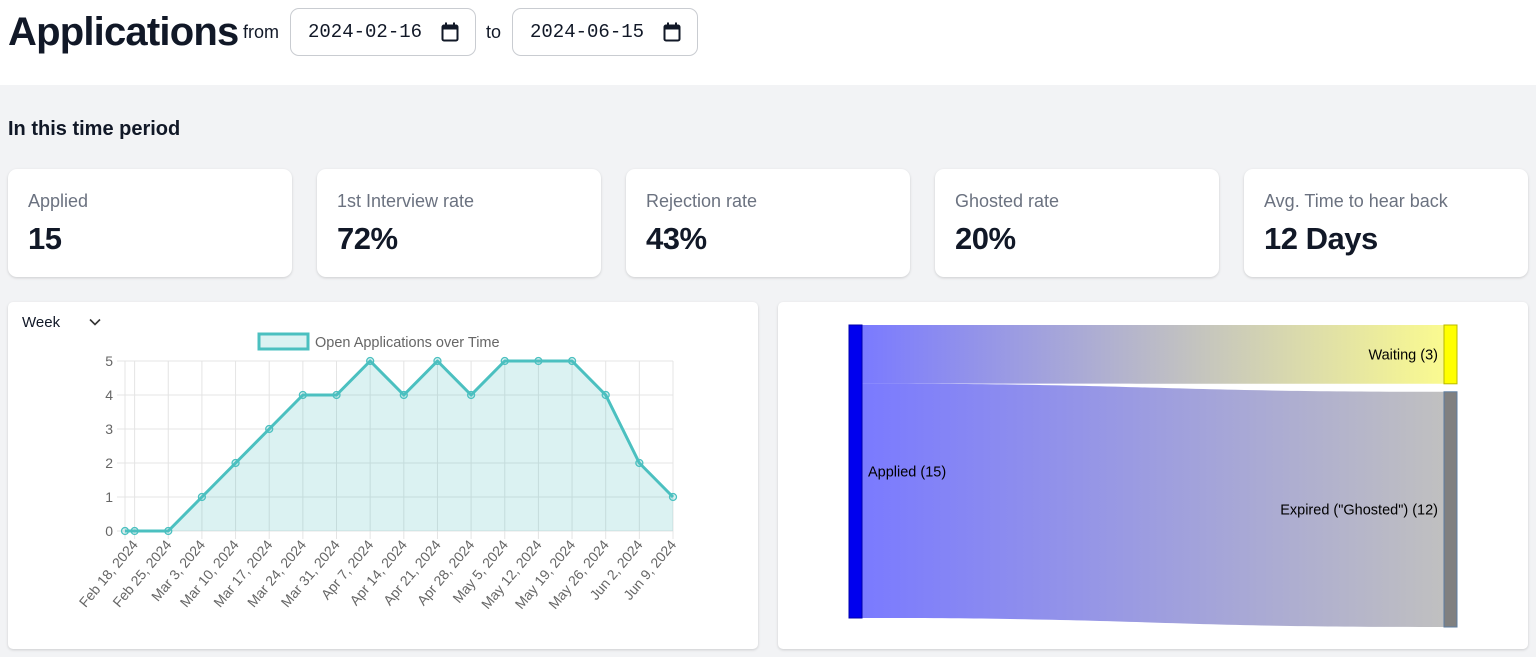 The height and width of the screenshot is (657, 1536). I want to click on y-tick-label: 1, so click(109, 497).